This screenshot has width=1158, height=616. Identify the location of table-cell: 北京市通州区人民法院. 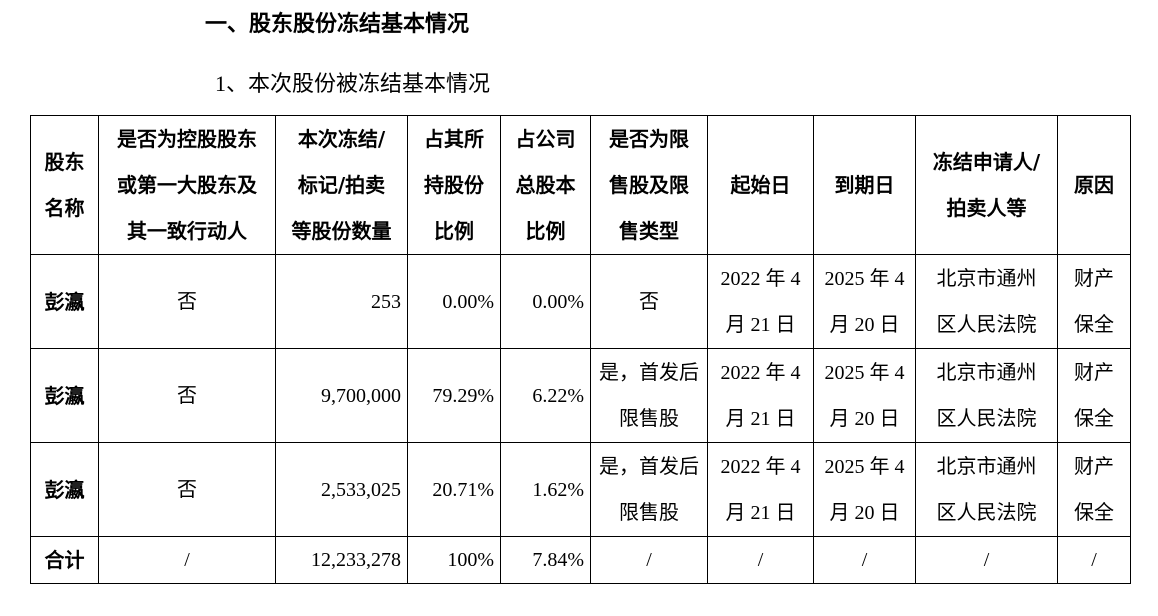
(986, 395).